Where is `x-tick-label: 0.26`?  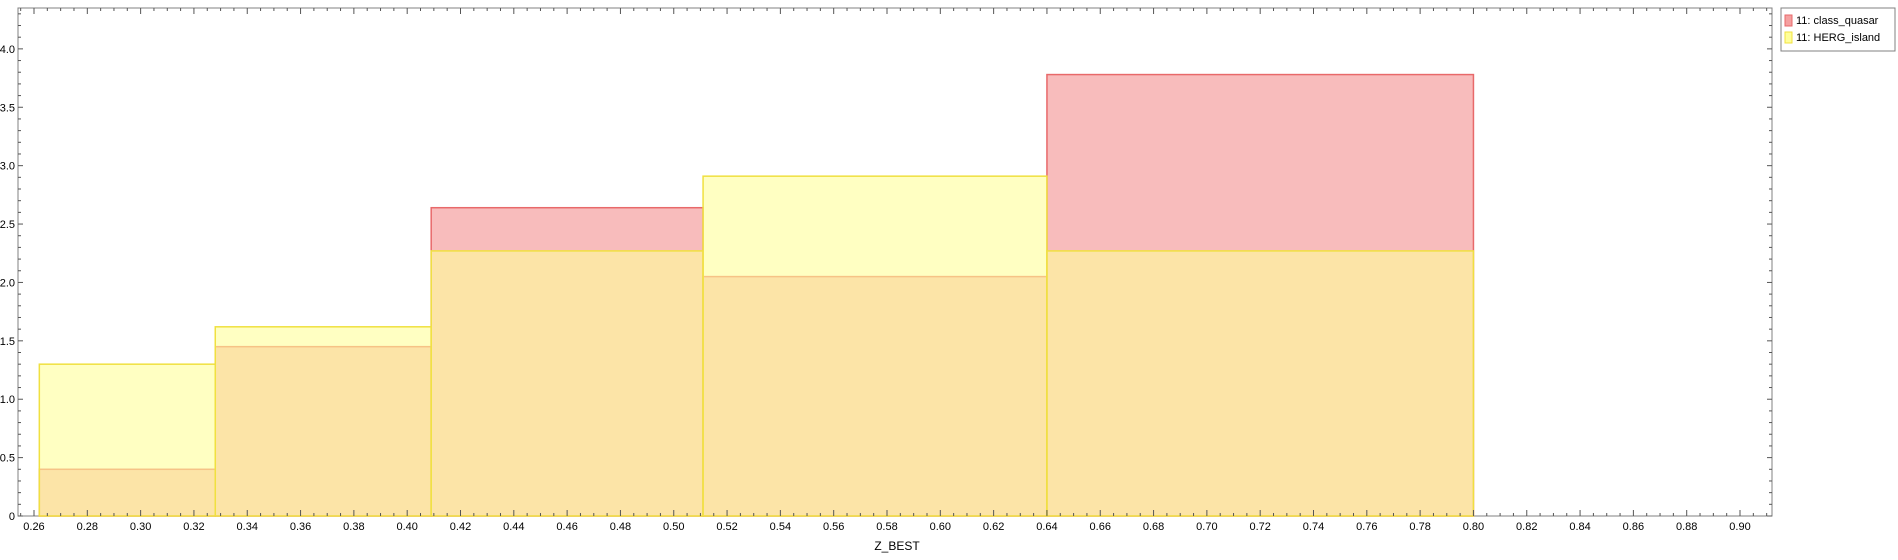
x-tick-label: 0.26 is located at coordinates (33, 527).